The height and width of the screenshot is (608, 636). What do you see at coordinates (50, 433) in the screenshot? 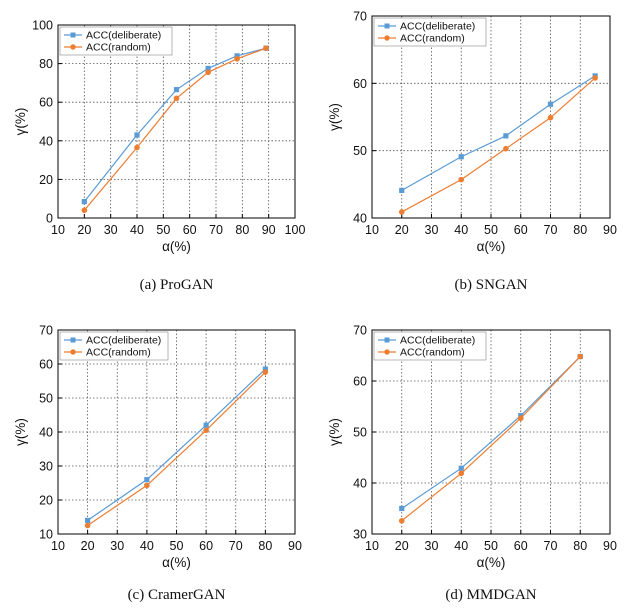
I see `y-ticks: 10 20 30 40 50 60 70` at bounding box center [50, 433].